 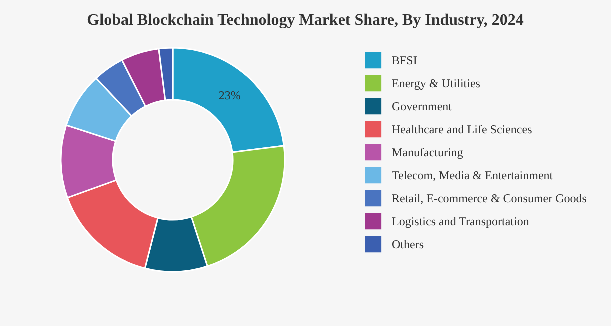 I want to click on legend-label: Government, so click(x=422, y=107).